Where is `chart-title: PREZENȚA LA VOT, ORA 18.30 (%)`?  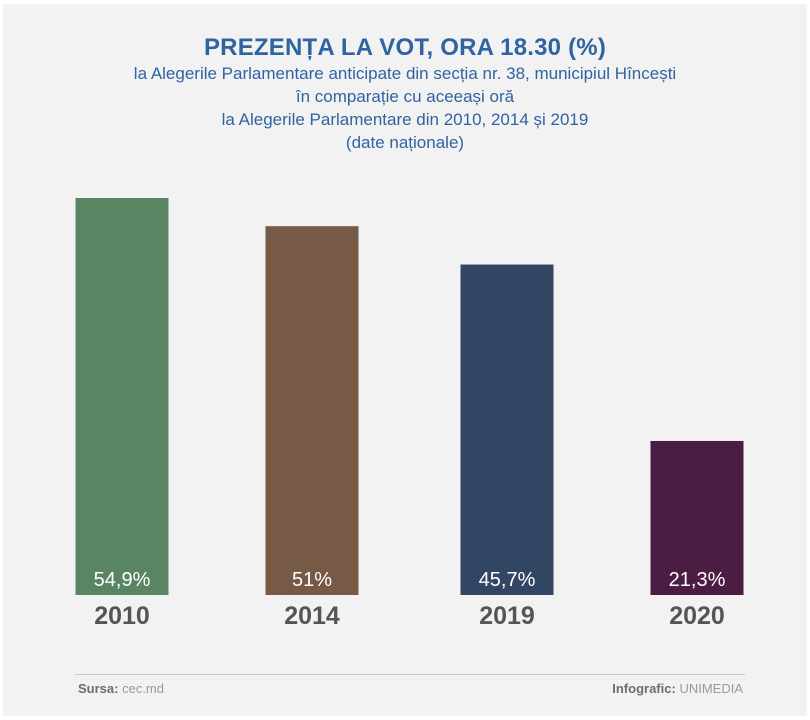 chart-title: PREZENȚA LA VOT, ORA 18.30 (%) is located at coordinates (405, 47).